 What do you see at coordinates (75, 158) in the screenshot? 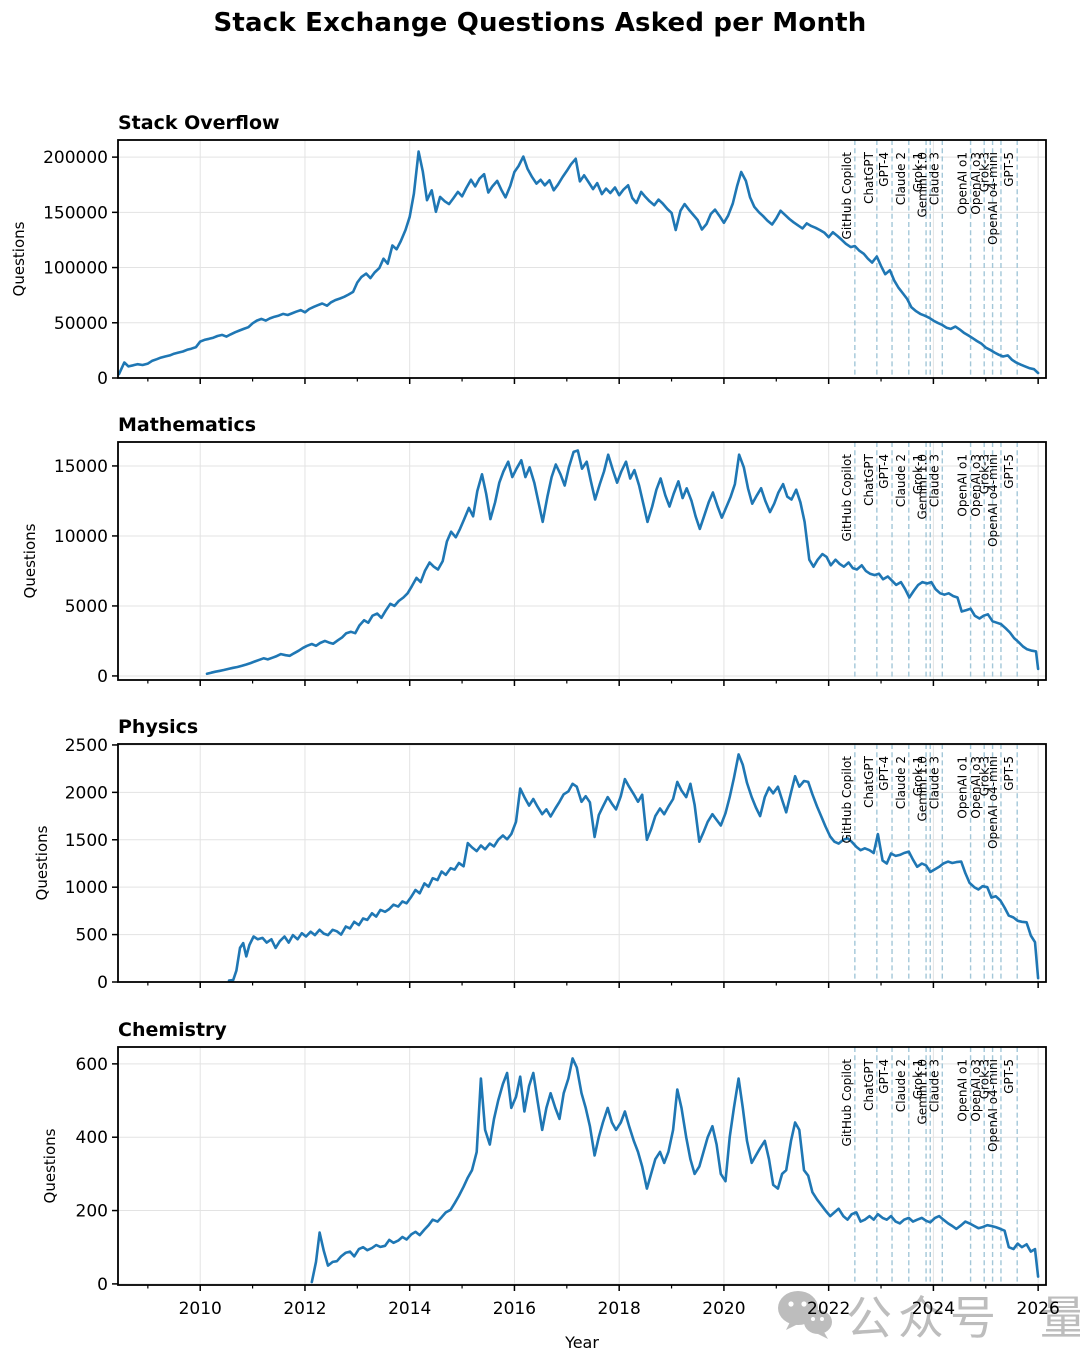
I see `y-tick-label: 200000` at bounding box center [75, 158].